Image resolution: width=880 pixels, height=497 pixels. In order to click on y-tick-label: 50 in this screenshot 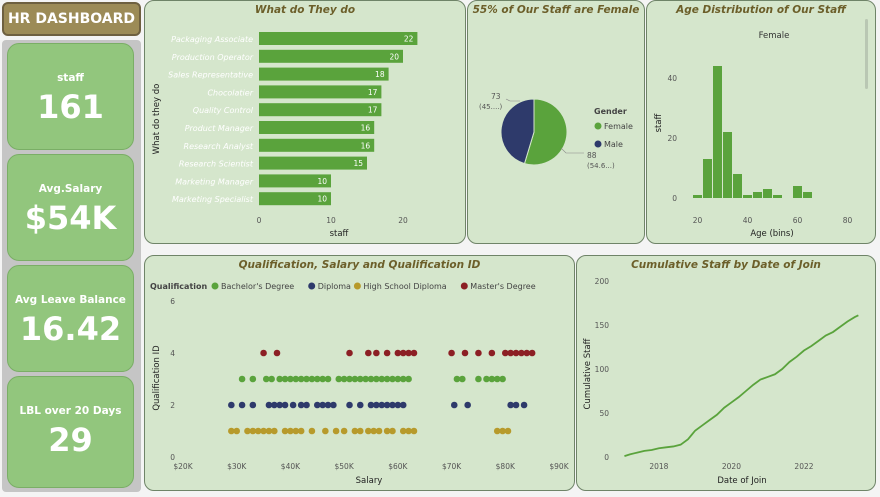, I will do `click(604, 413)`.